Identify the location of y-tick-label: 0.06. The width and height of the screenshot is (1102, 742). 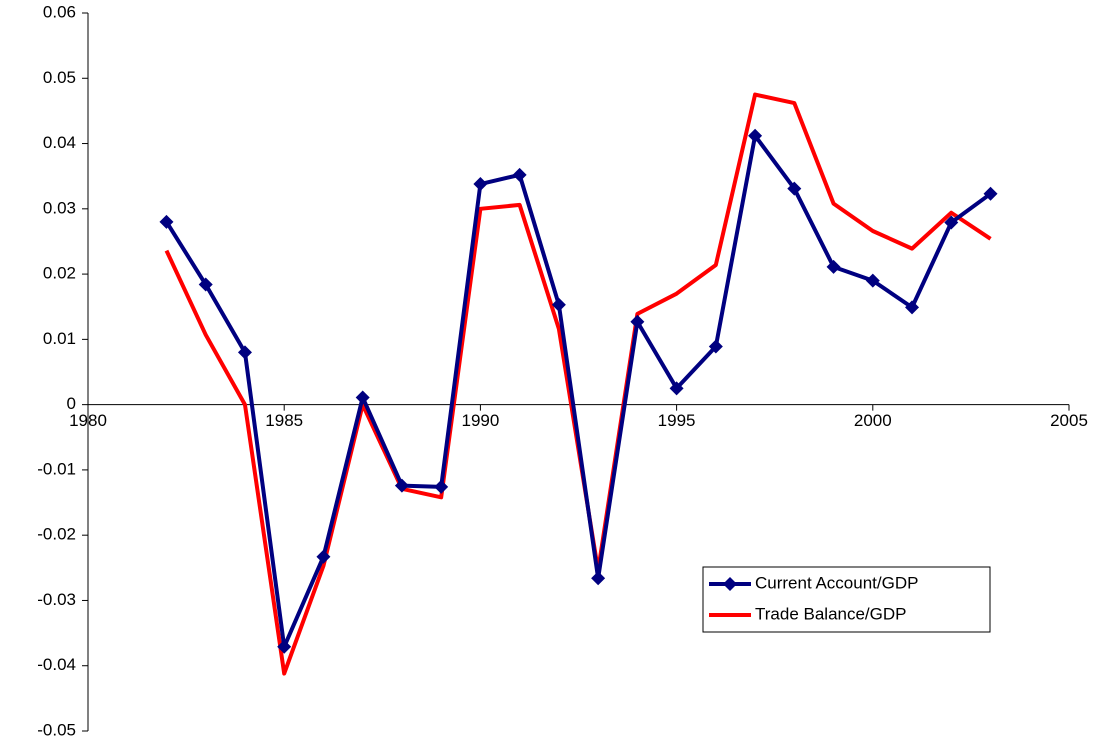
(59, 11).